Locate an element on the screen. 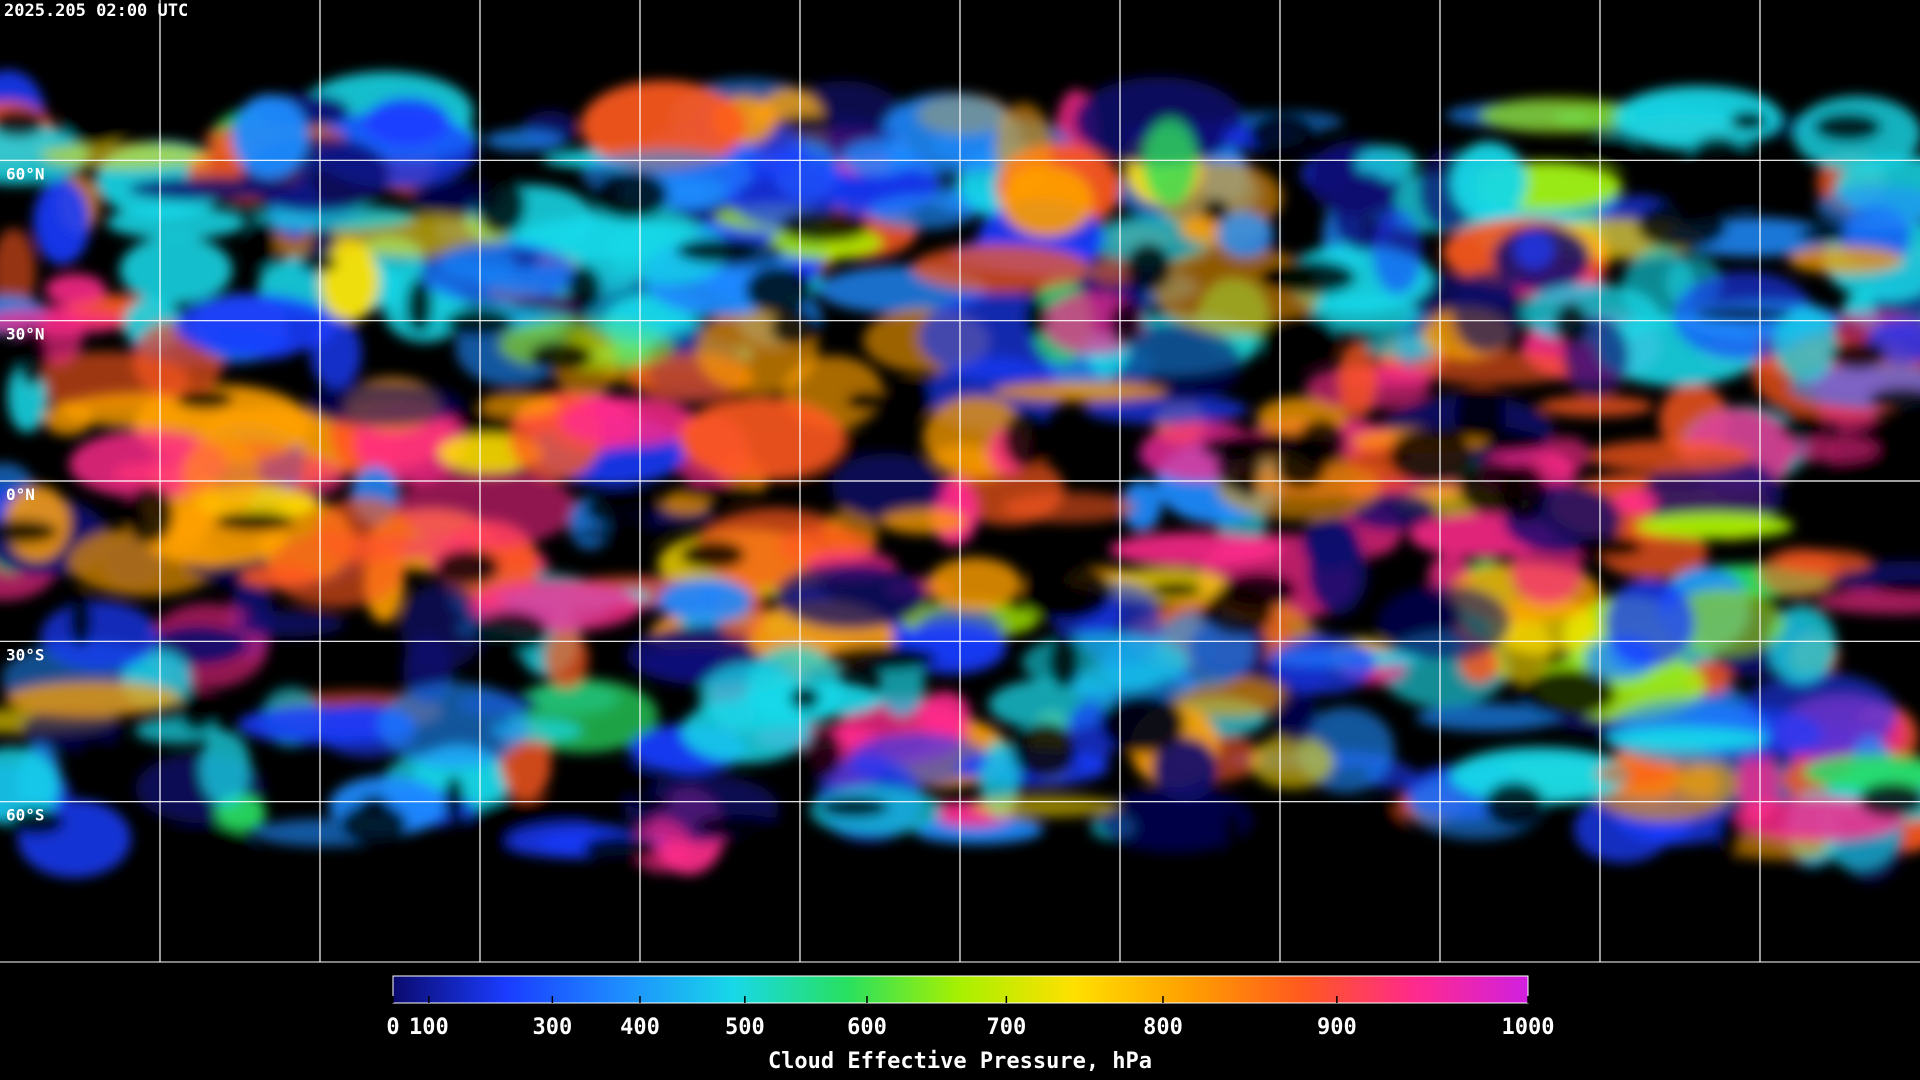  colorbar-title: Cloud Effective Pressure, hPa is located at coordinates (960, 1061).